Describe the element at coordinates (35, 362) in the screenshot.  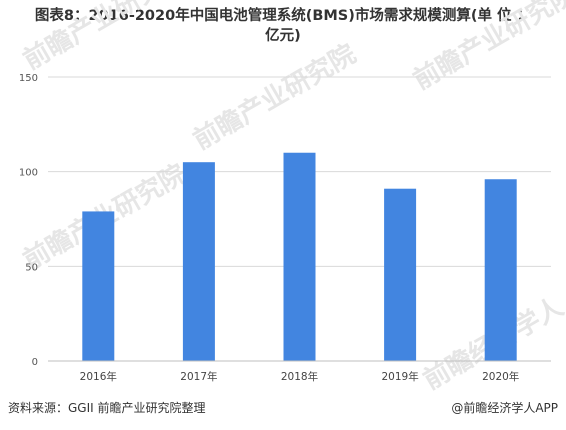
I see `y-tick-label: 0` at that location.